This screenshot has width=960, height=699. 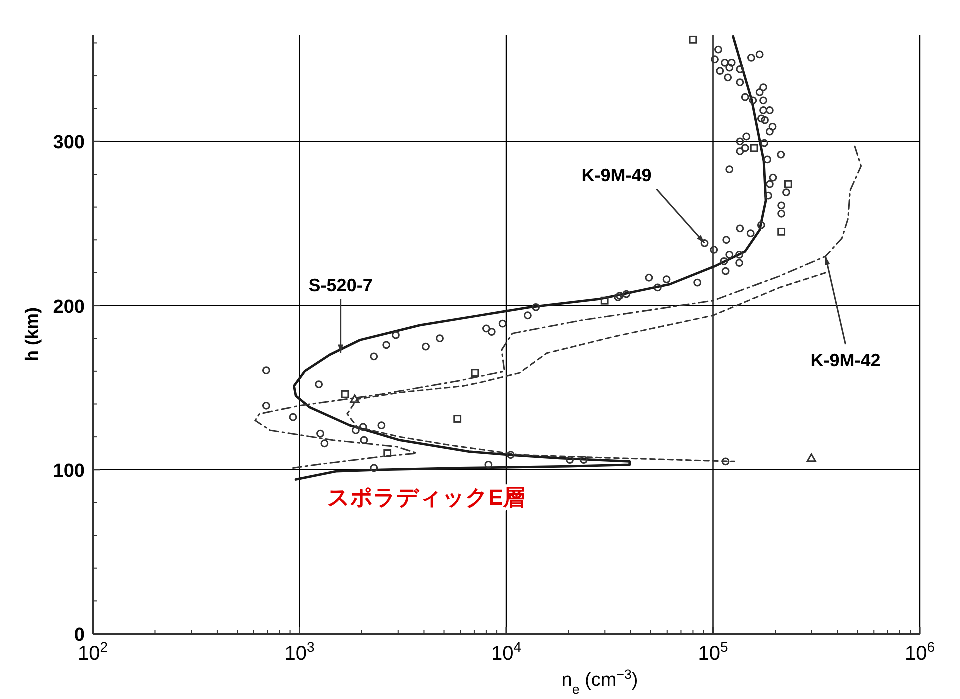 What do you see at coordinates (920, 652) in the screenshot?
I see `x-tick-label: 10$^{6}$` at bounding box center [920, 652].